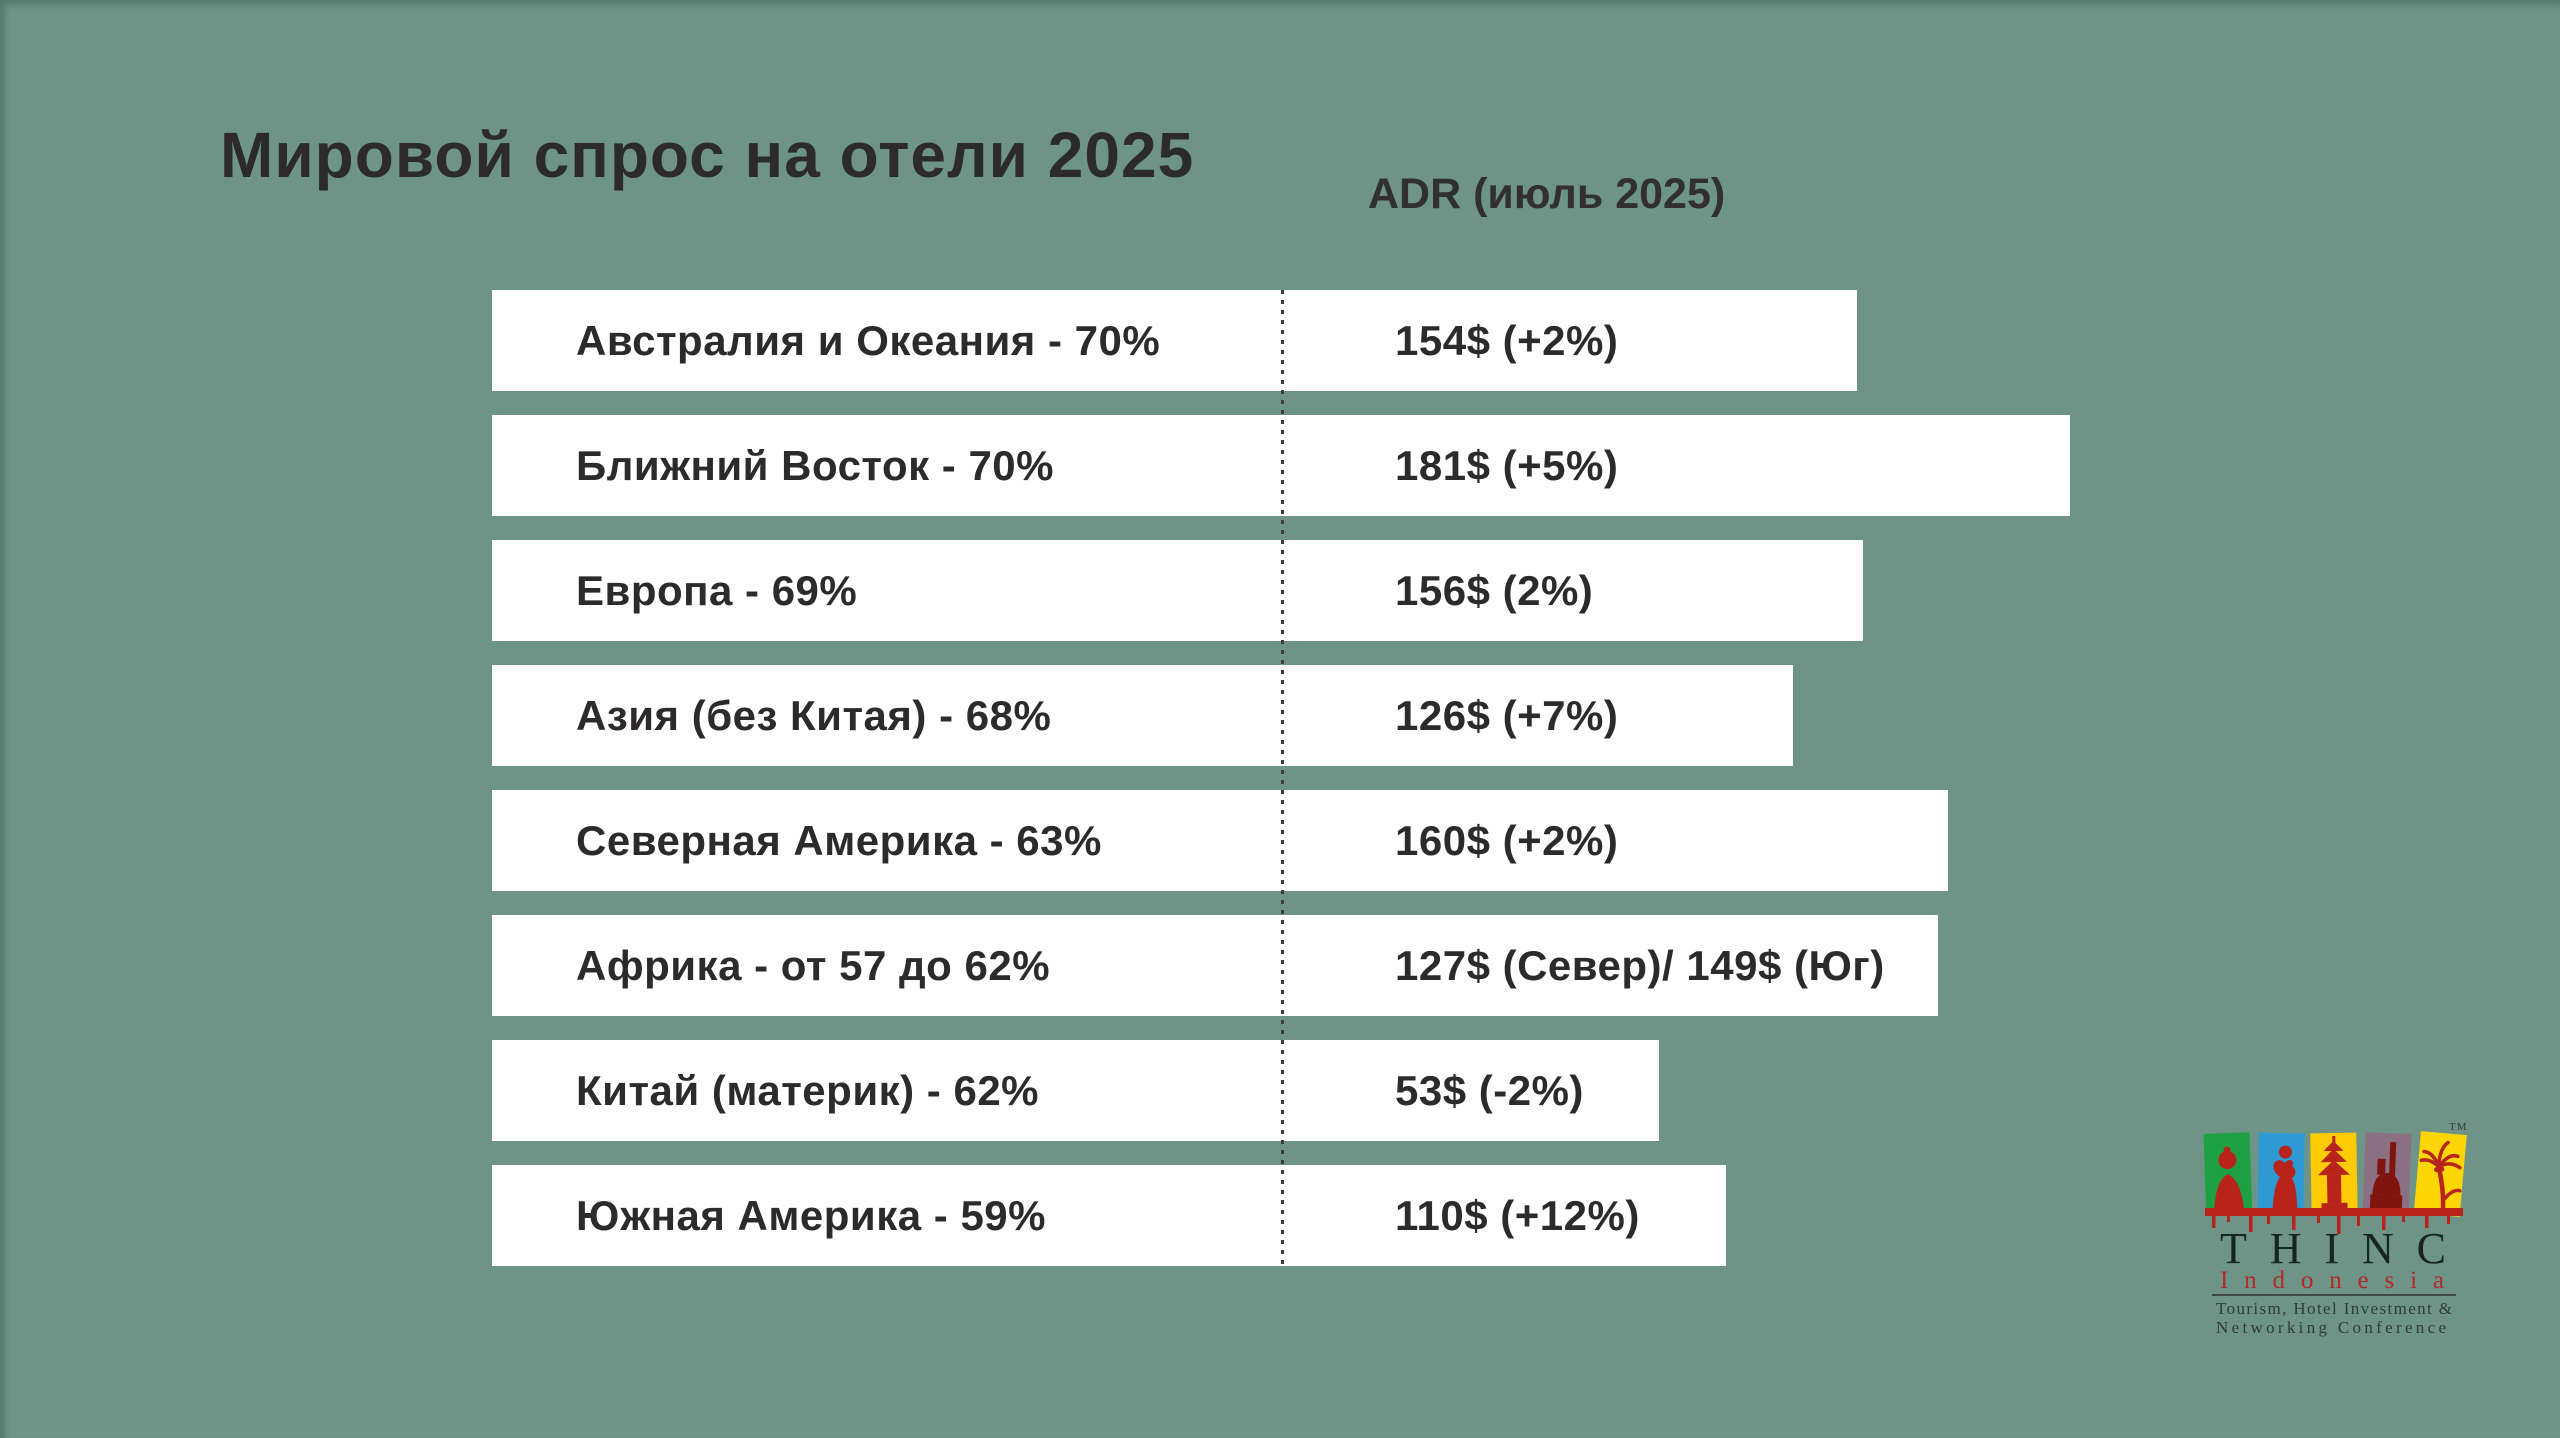 The image size is (2560, 1438). Describe the element at coordinates (2334, 1221) in the screenshot. I see `paint-drips` at that location.